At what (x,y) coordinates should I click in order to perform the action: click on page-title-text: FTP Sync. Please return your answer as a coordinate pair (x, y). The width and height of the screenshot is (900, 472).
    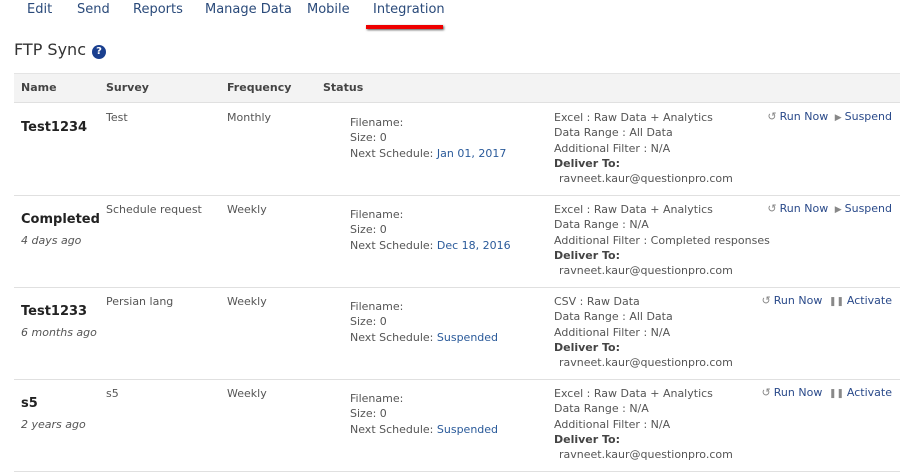
    Looking at the image, I should click on (50, 49).